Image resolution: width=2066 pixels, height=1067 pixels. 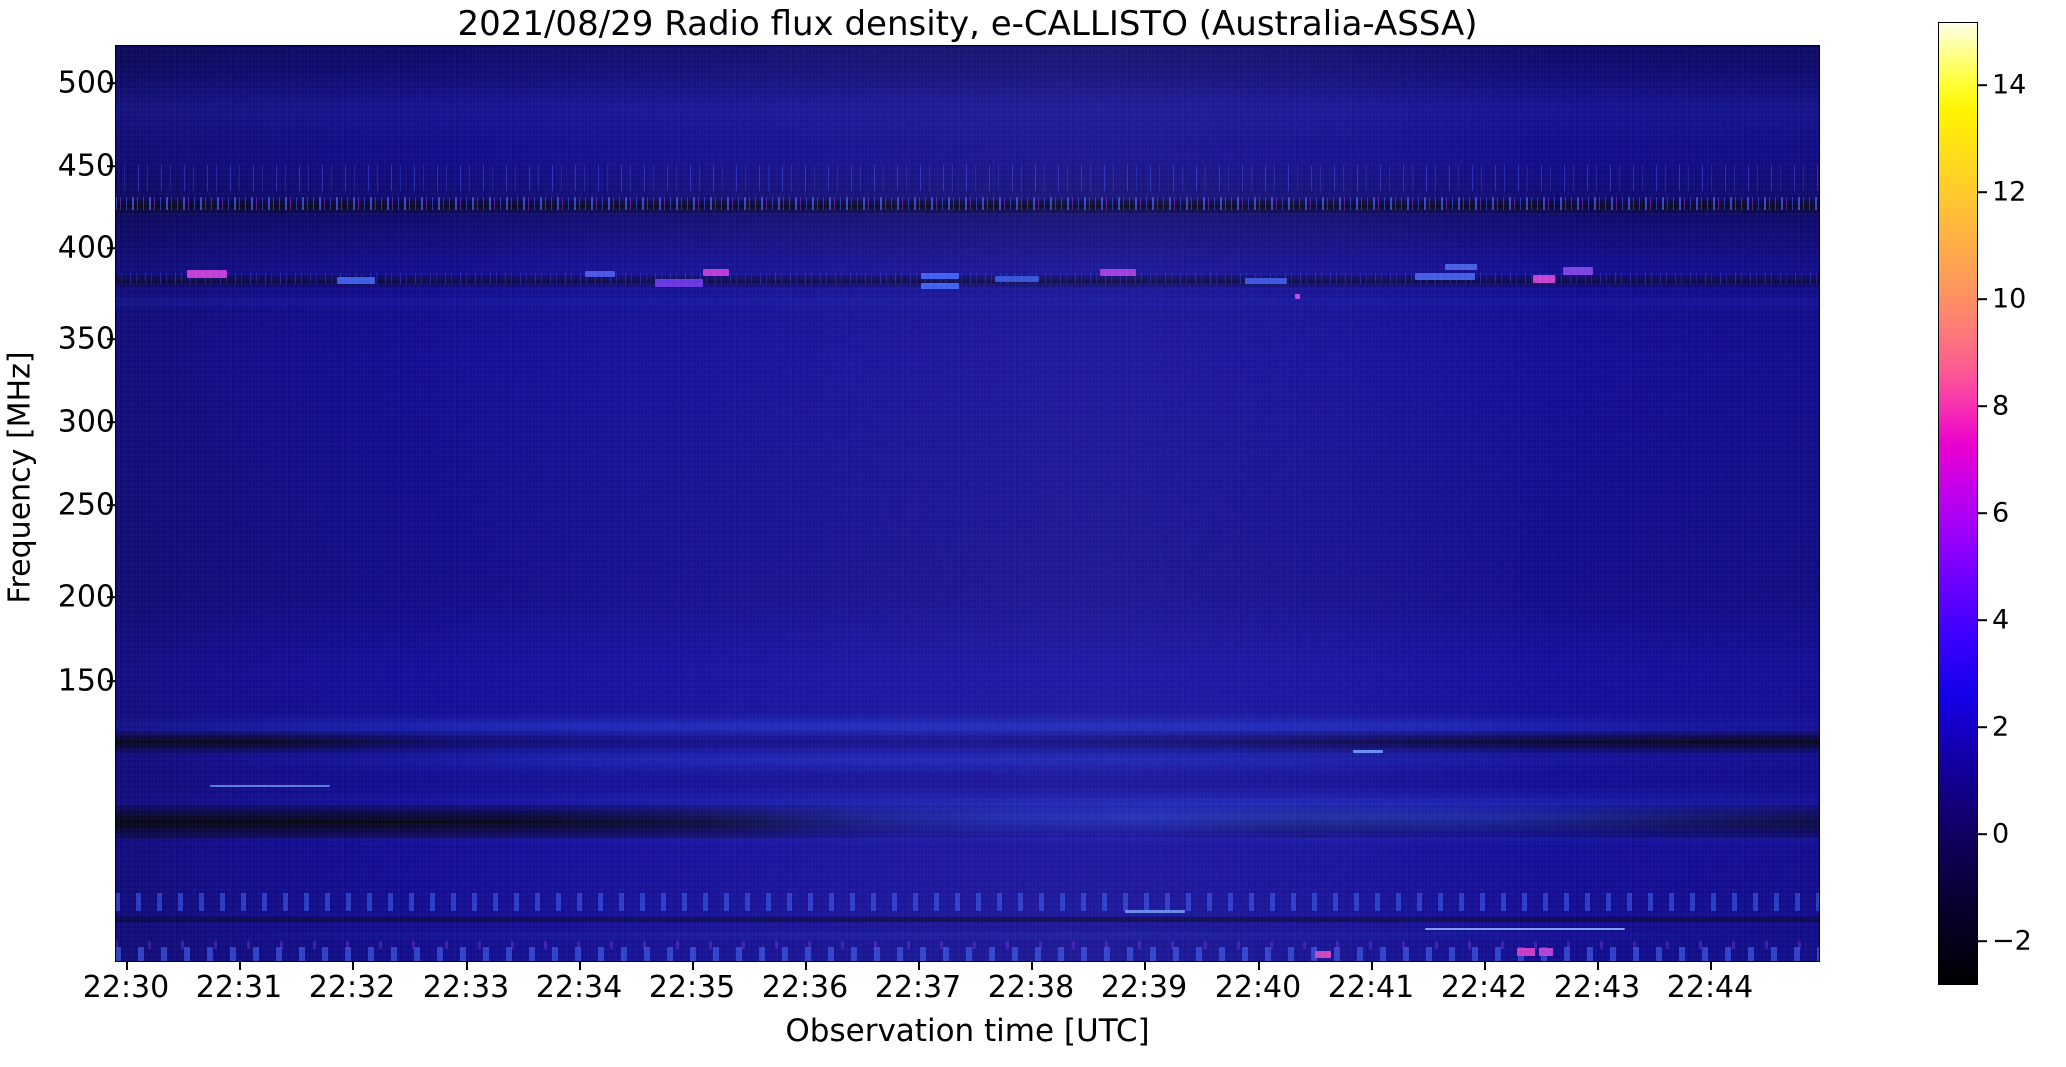 What do you see at coordinates (2001, 834) in the screenshot?
I see `colorbar-tick-label: 0` at bounding box center [2001, 834].